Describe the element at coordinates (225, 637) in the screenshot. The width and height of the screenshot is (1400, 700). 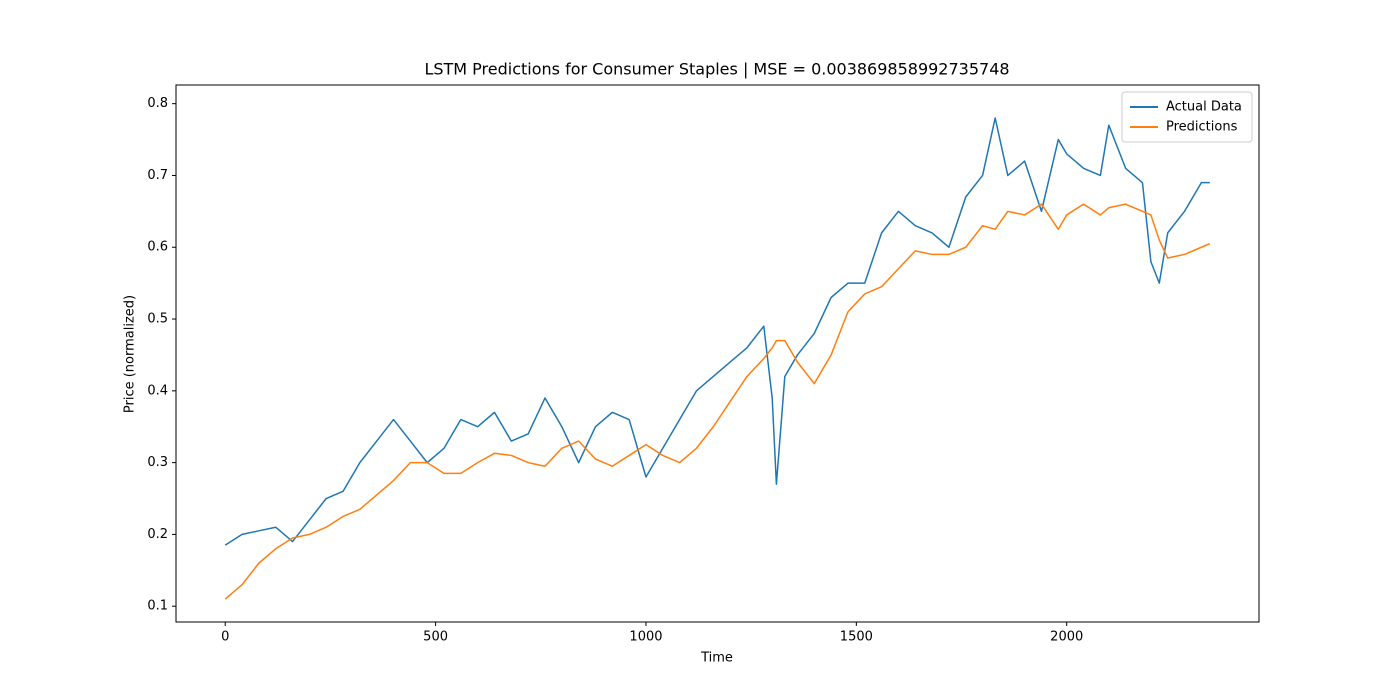
I see `x-tick-label: 0` at that location.